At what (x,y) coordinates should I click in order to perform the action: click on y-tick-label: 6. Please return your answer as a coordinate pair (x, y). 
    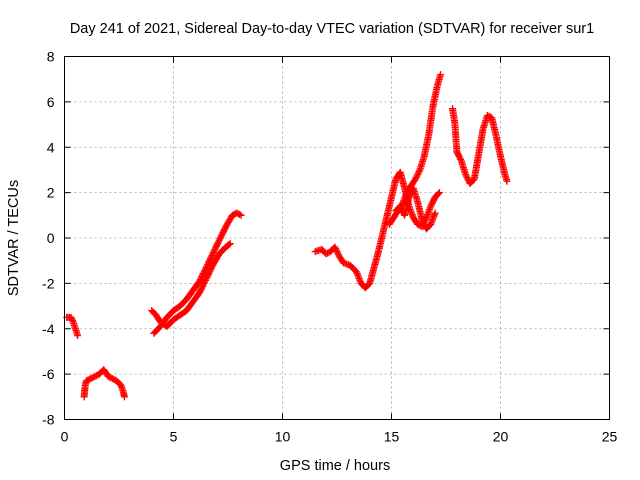
    Looking at the image, I should click on (51, 102).